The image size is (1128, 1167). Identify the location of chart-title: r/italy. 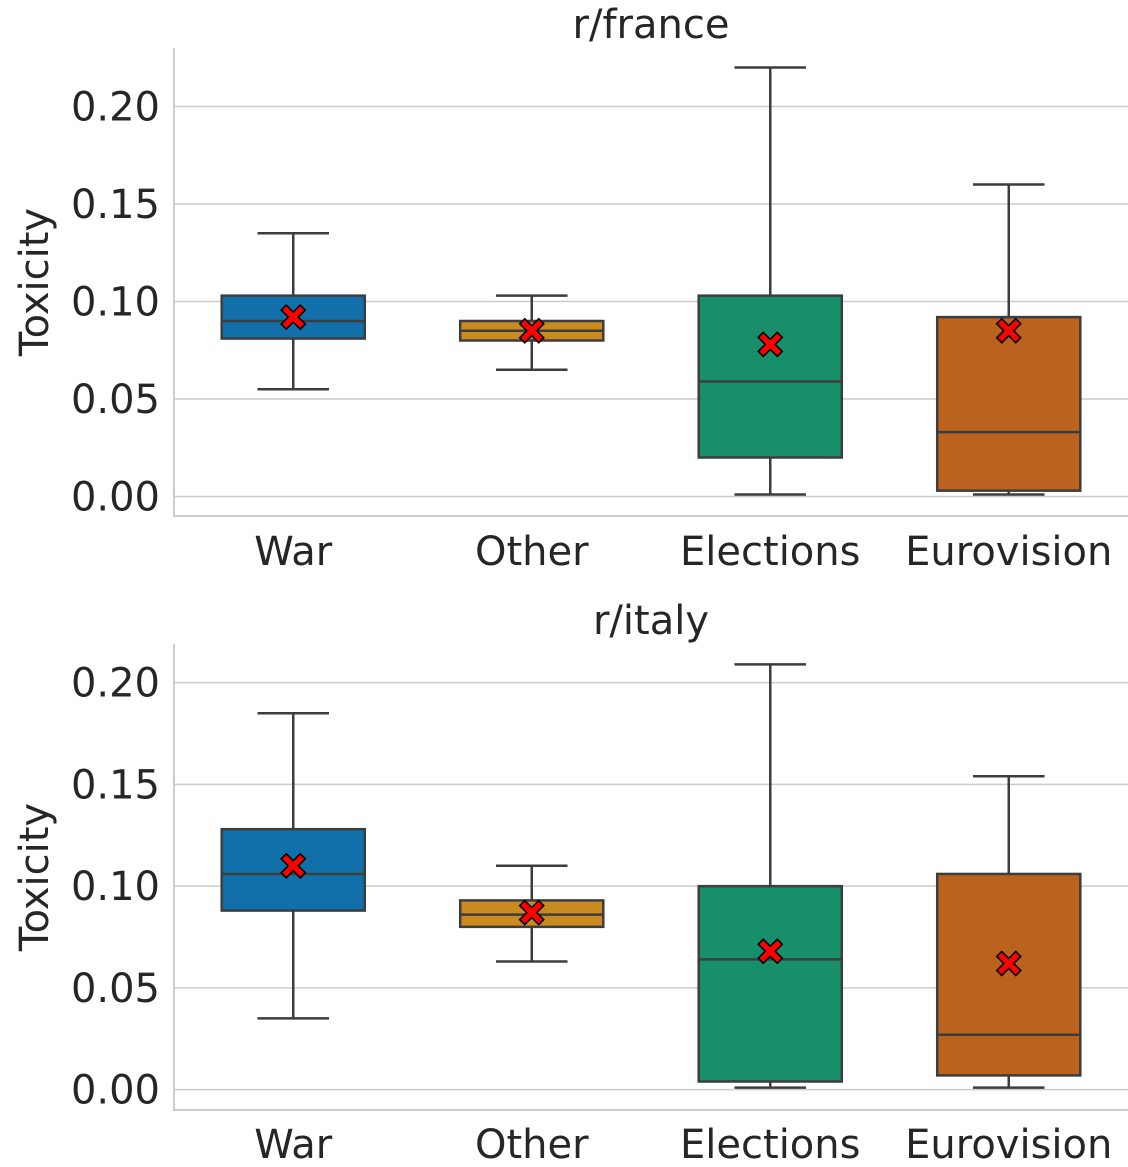
(651, 621).